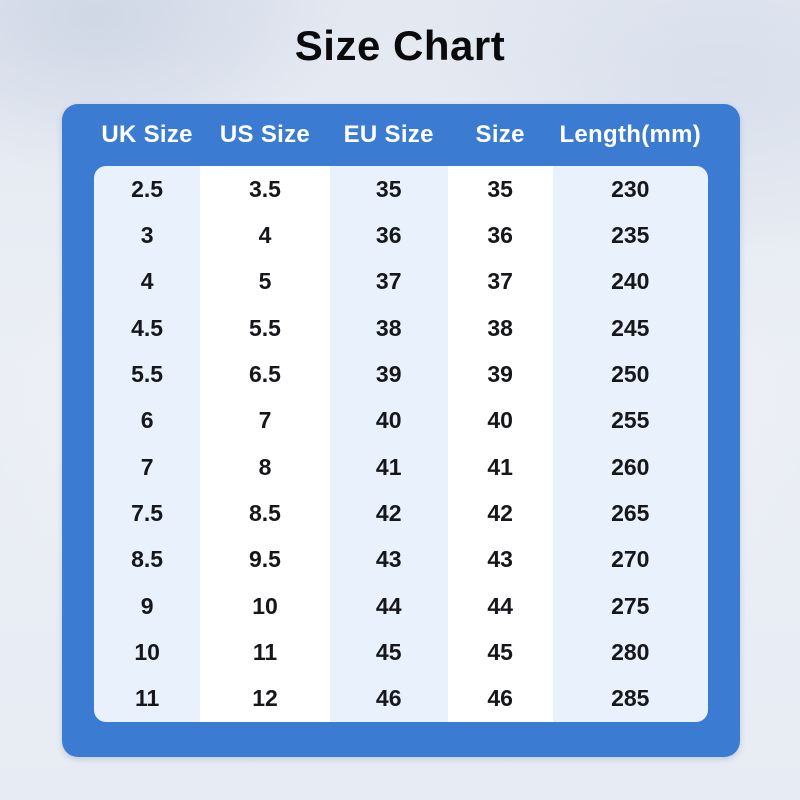 This screenshot has width=800, height=800. What do you see at coordinates (630, 698) in the screenshot?
I see `table-cell: 285` at bounding box center [630, 698].